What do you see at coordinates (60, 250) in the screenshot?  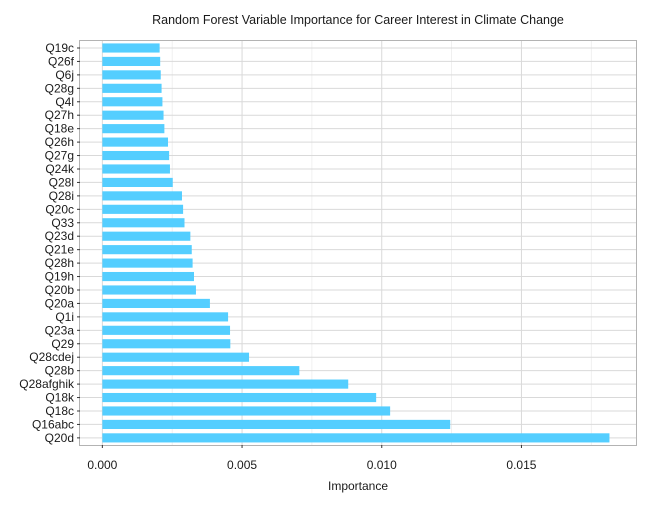 I see `y-tick-label: Q21e` at bounding box center [60, 250].